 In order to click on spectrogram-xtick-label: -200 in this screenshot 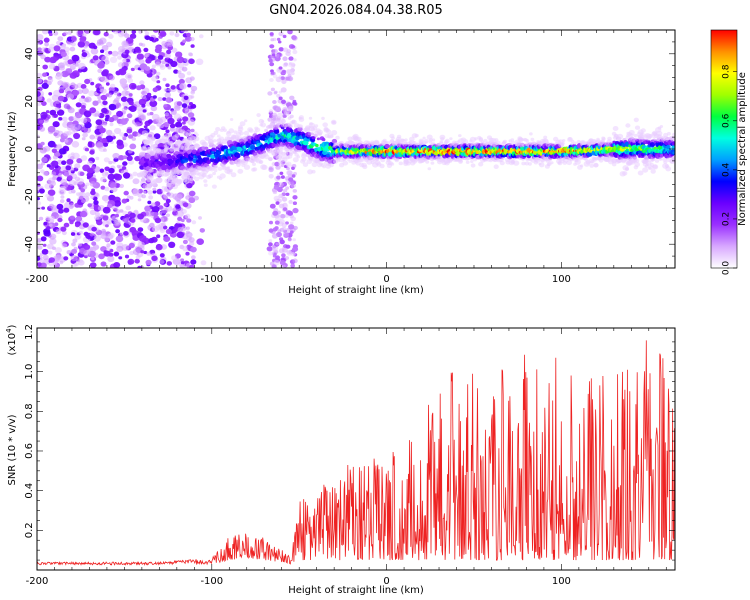, I will do `click(37, 279)`.